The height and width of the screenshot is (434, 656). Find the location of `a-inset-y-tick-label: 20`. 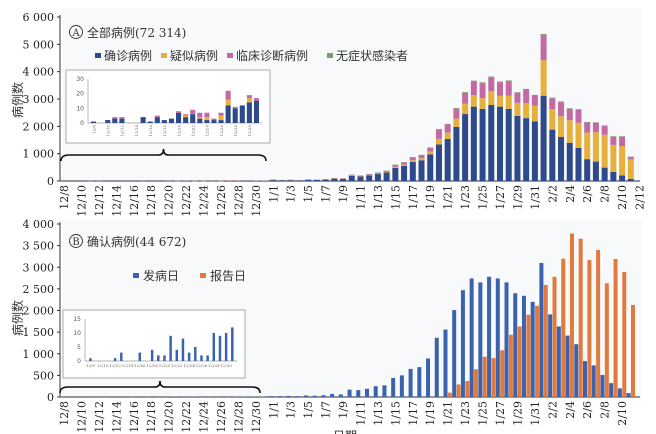

a-inset-y-tick-label: 20 is located at coordinates (80, 94).